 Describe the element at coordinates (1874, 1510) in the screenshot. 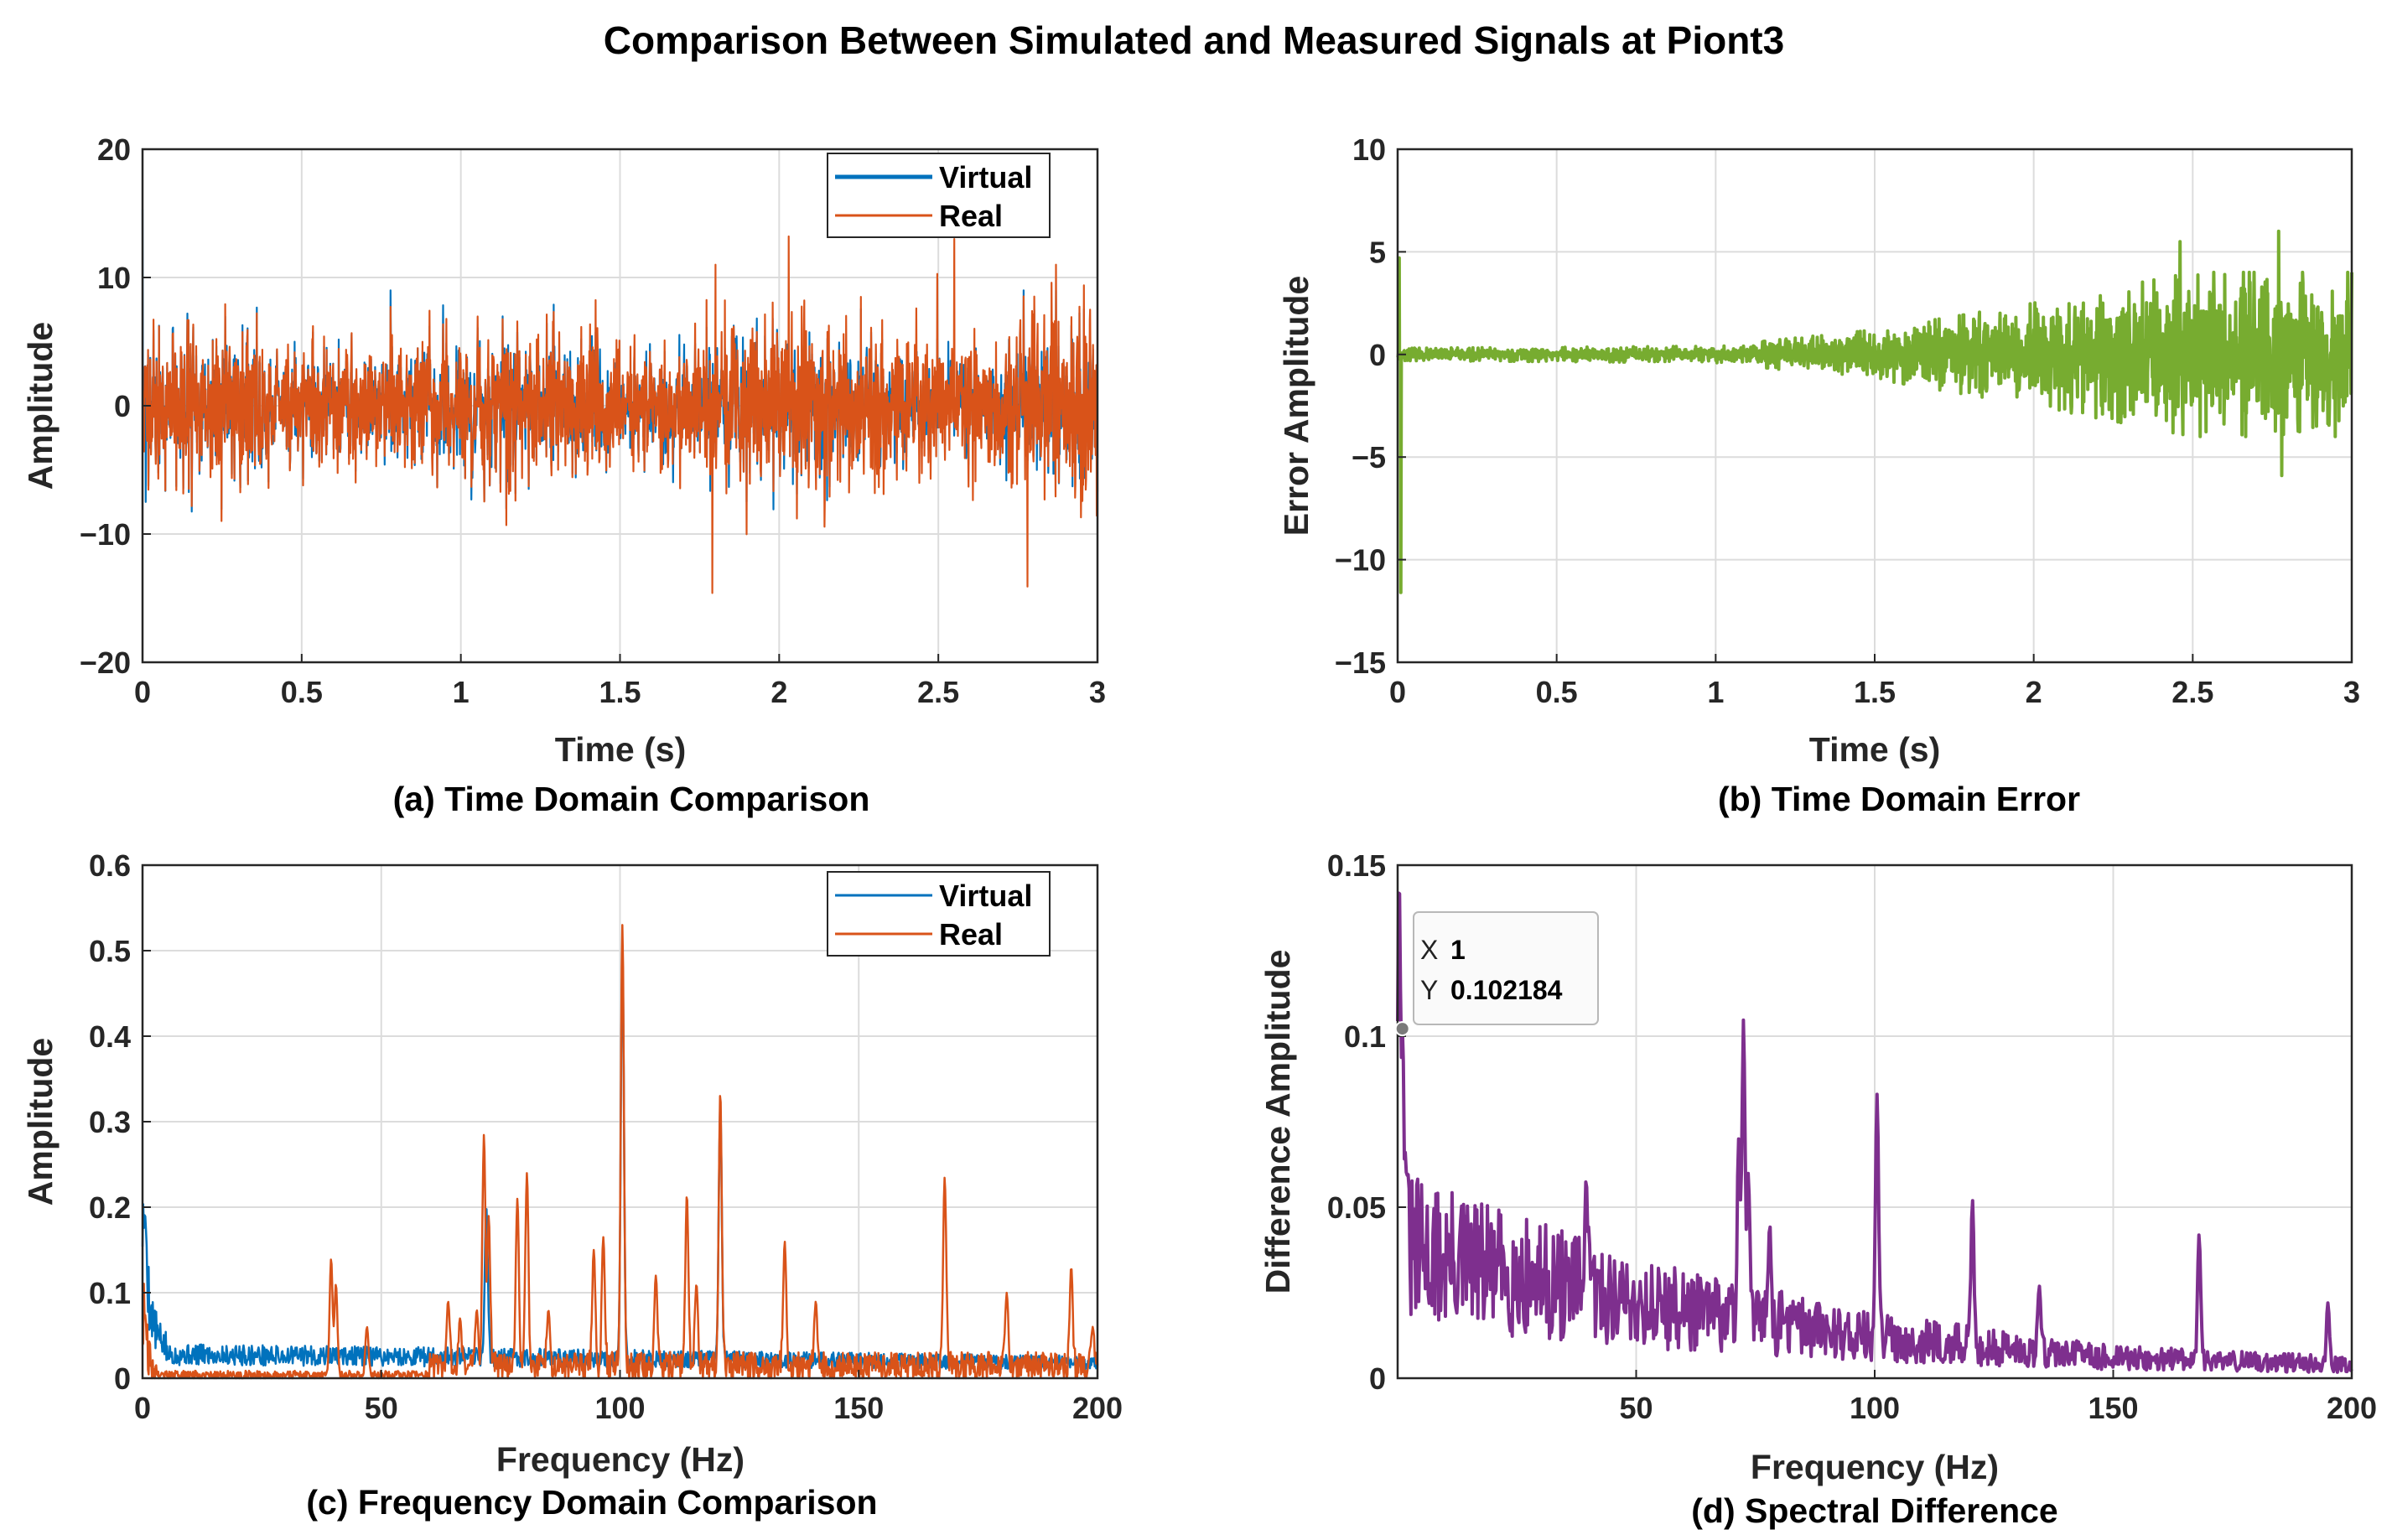

I see `caption-d: (d) Spectral Difference` at that location.